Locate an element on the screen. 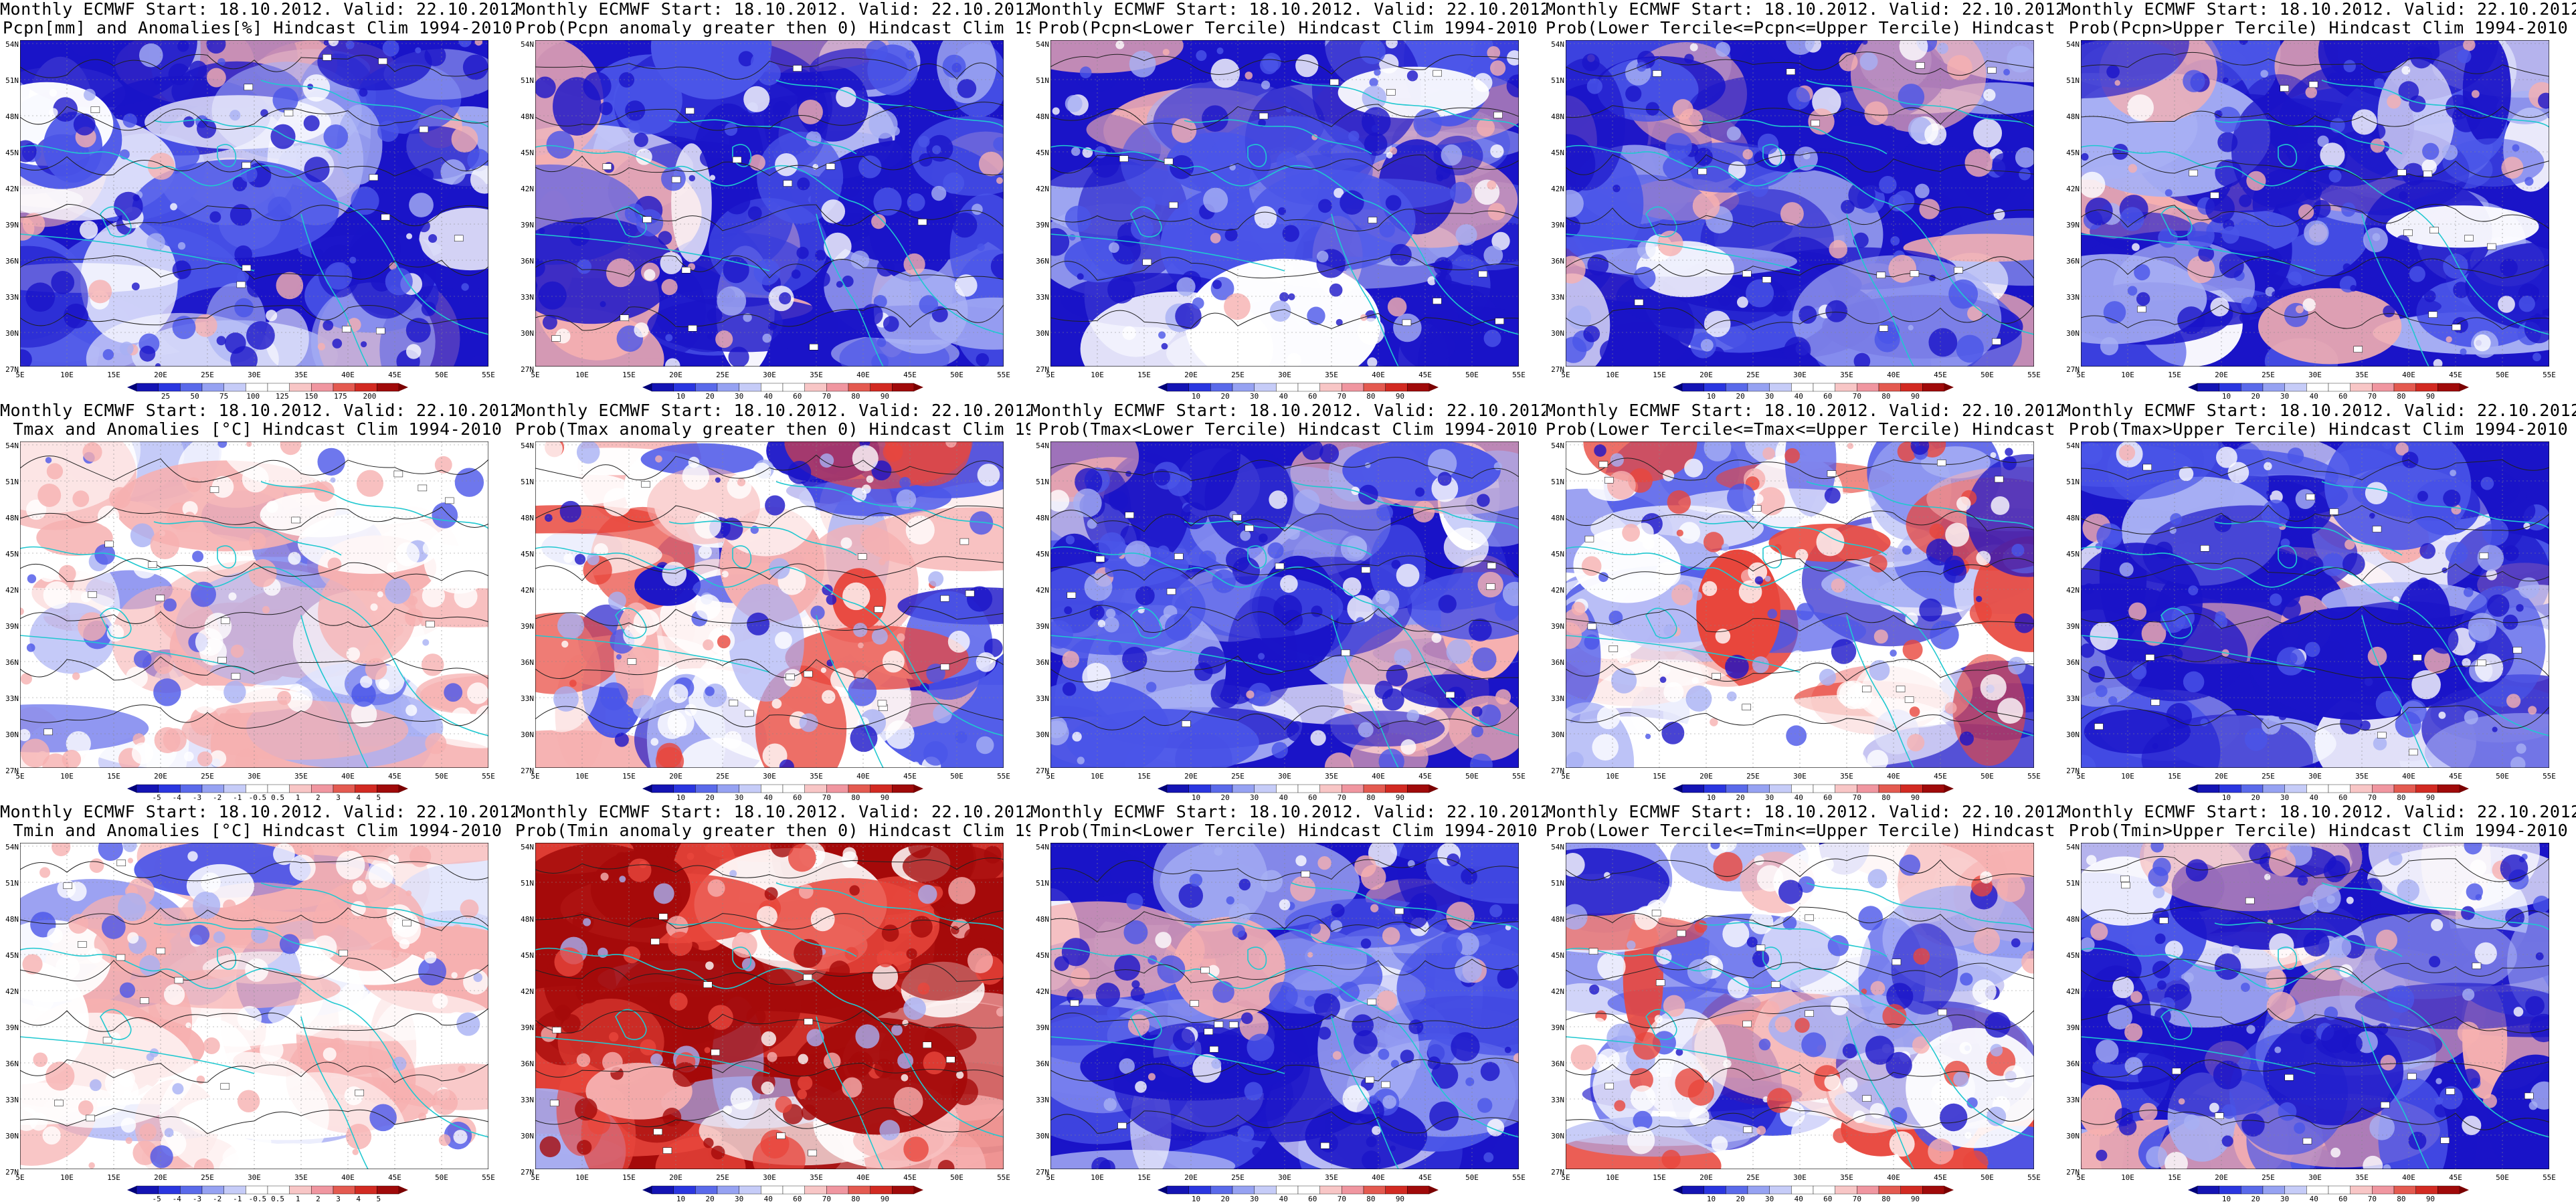  latitude-label: 51N is located at coordinates (1042, 482).